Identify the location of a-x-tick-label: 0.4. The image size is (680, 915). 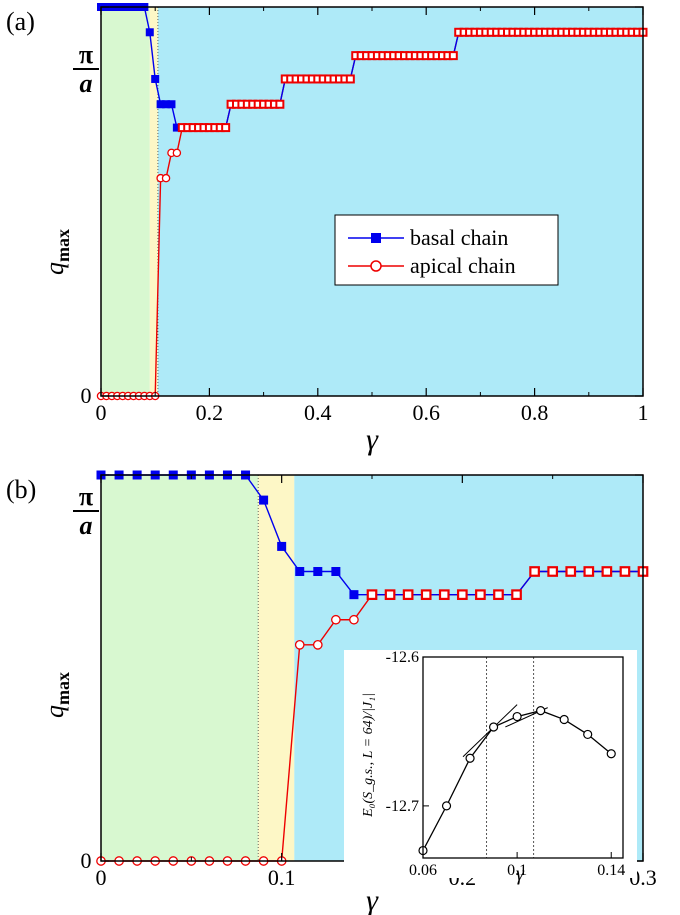
(318, 412).